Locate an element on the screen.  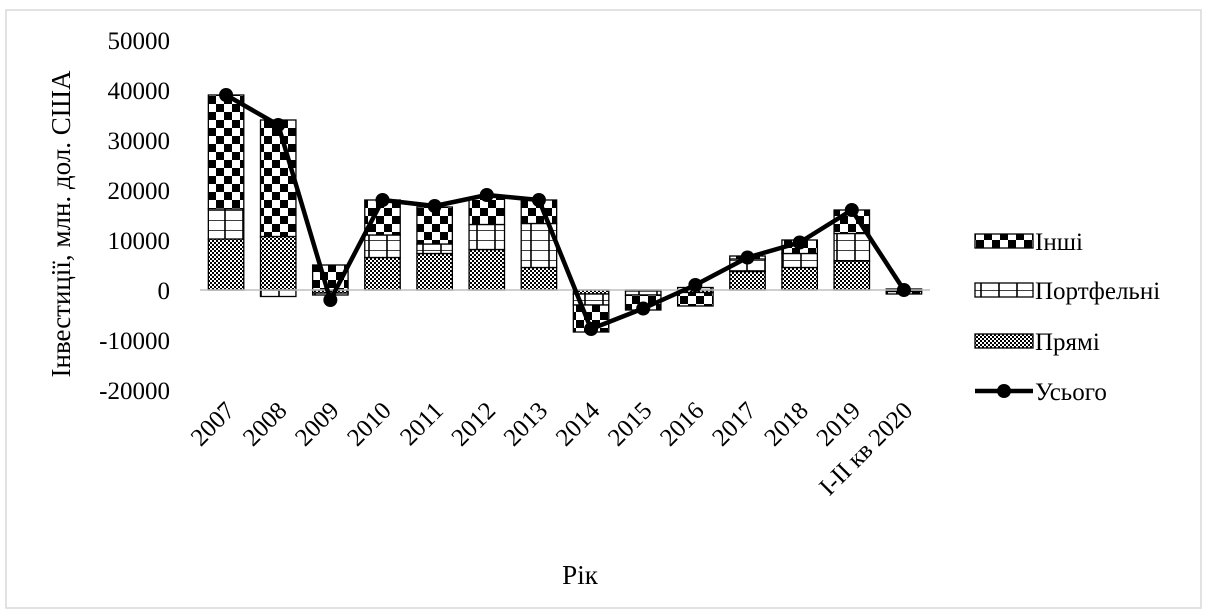
legend-swatch-checker is located at coordinates (1004, 241).